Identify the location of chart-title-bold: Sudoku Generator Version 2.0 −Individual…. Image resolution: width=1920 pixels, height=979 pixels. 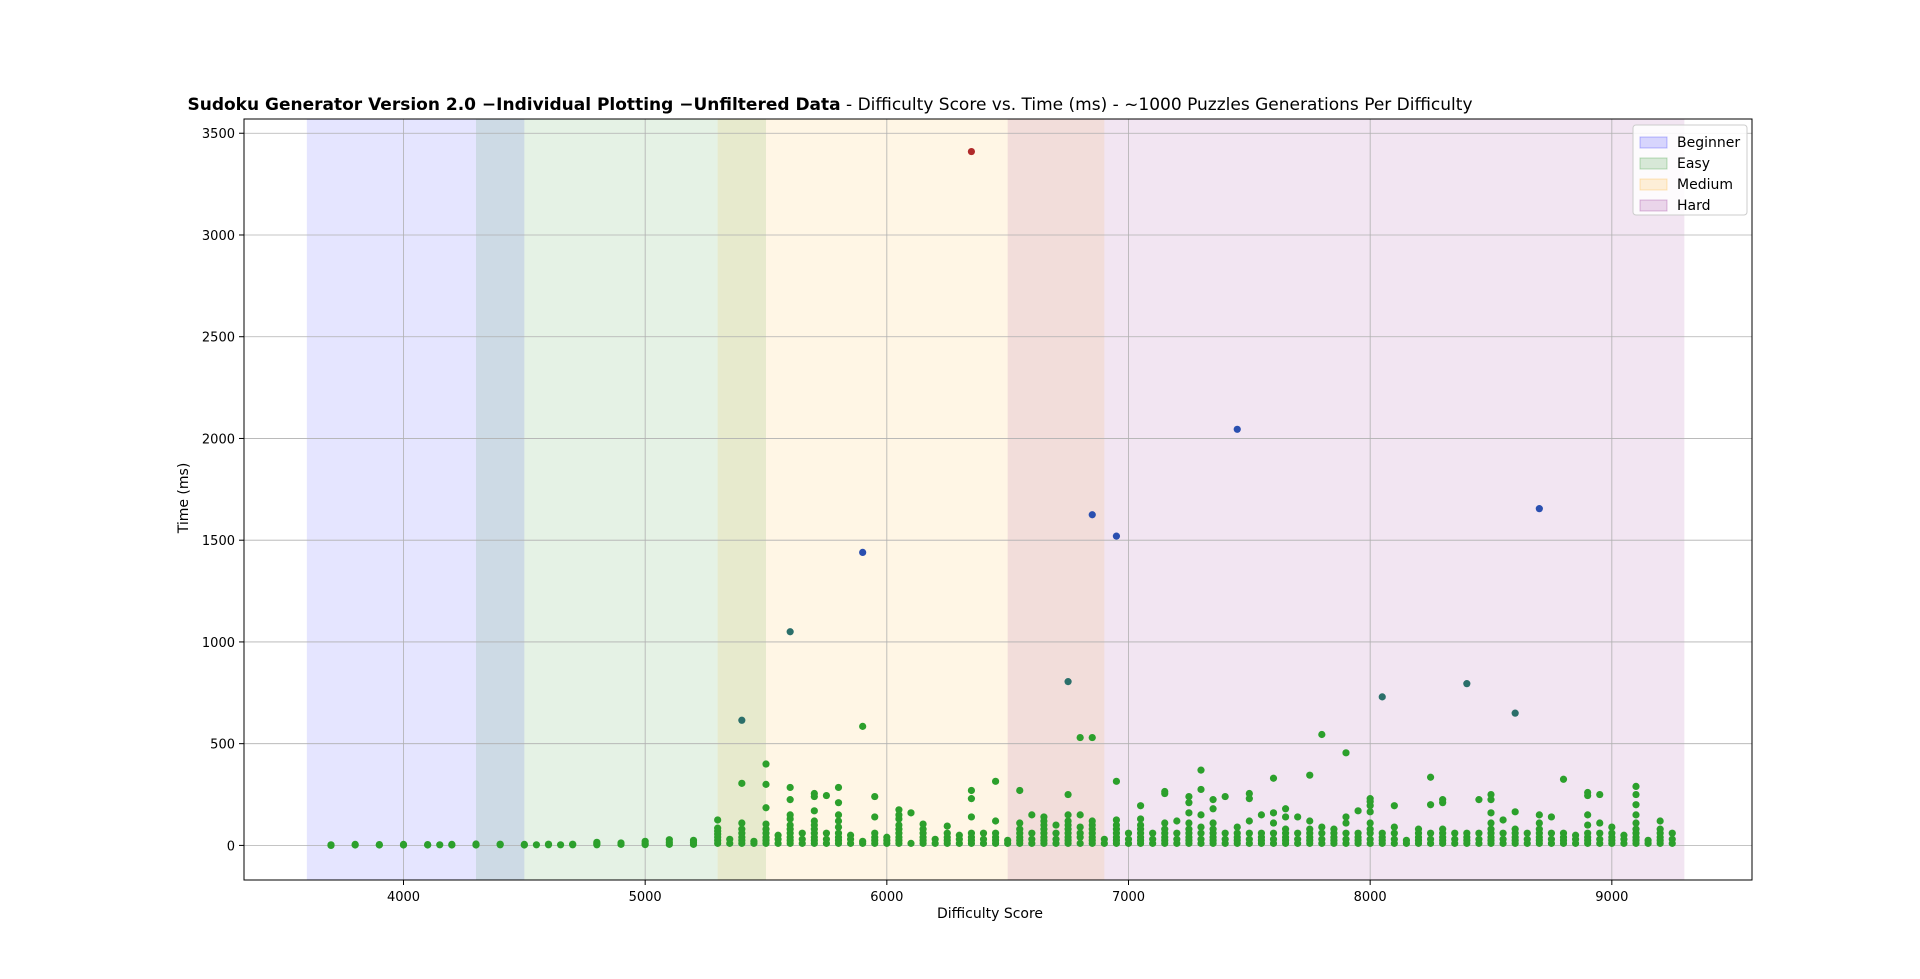
(513, 105).